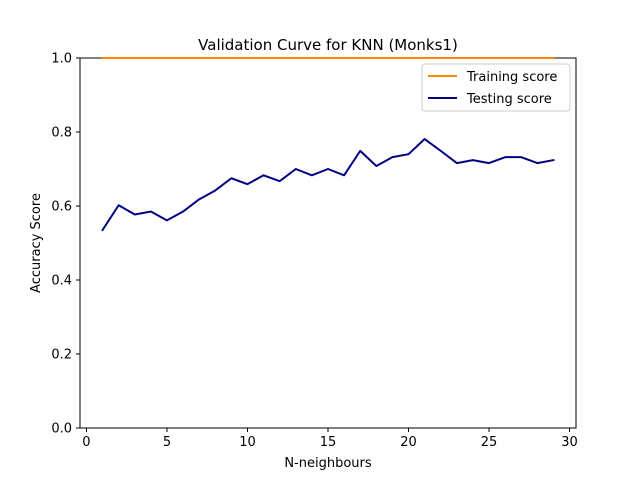  I want to click on legend-box, so click(496, 87).